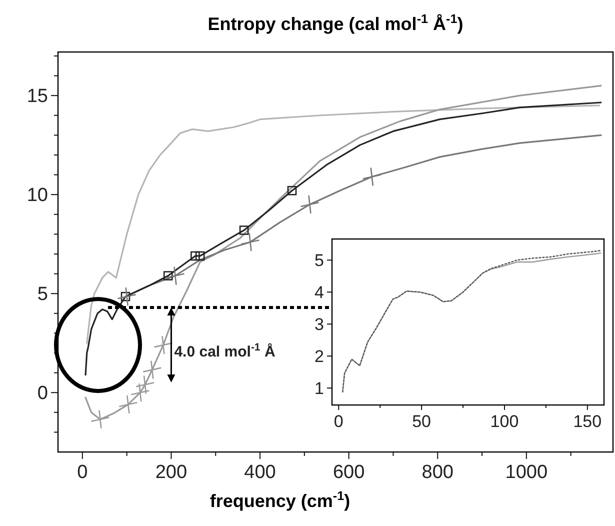 The image size is (615, 526). What do you see at coordinates (336, 23) in the screenshot?
I see `chart-title: Entropy change (cal mol$^{-1}$ Å$^{-1}$)` at bounding box center [336, 23].